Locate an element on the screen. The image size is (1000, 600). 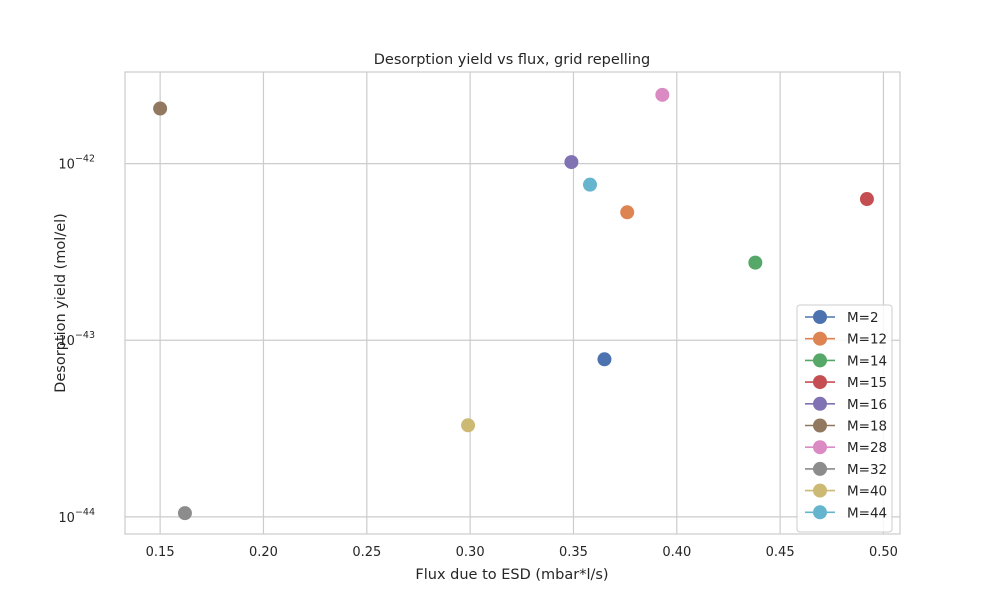
legend-label: M=14 is located at coordinates (867, 361).